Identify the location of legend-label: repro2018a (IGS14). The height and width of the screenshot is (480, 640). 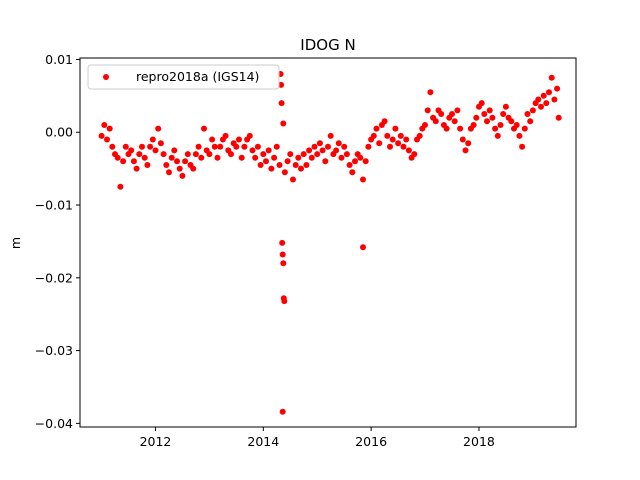
(197, 76).